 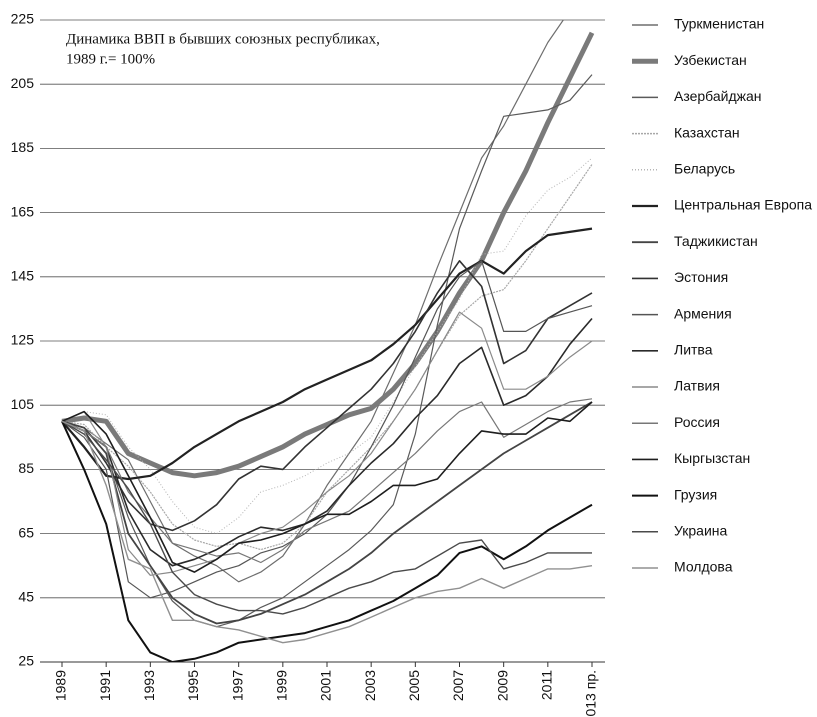 What do you see at coordinates (712, 458) in the screenshot?
I see `legend-label: Кыргызстан` at bounding box center [712, 458].